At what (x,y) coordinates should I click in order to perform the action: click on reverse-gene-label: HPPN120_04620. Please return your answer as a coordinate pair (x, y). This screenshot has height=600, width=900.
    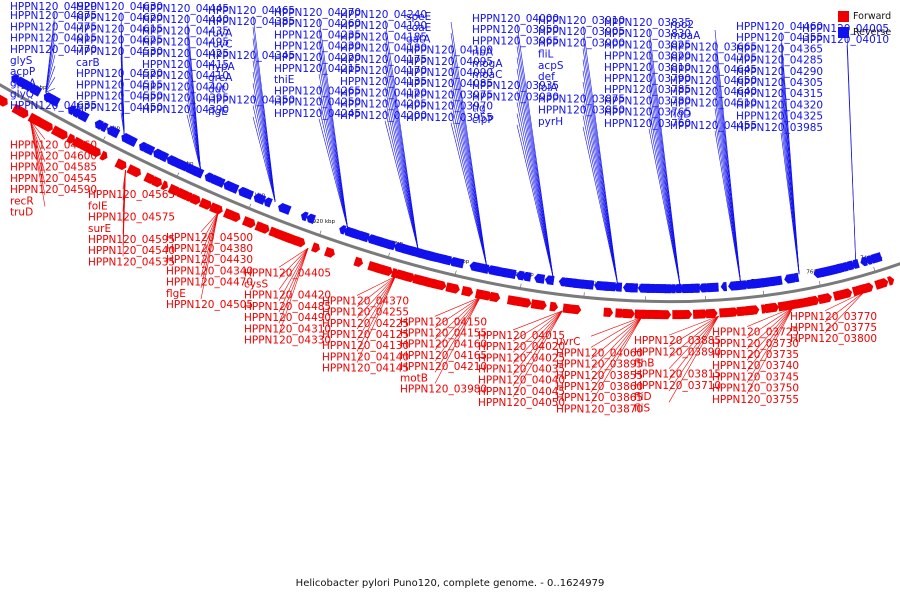
    Looking at the image, I should click on (119, 18).